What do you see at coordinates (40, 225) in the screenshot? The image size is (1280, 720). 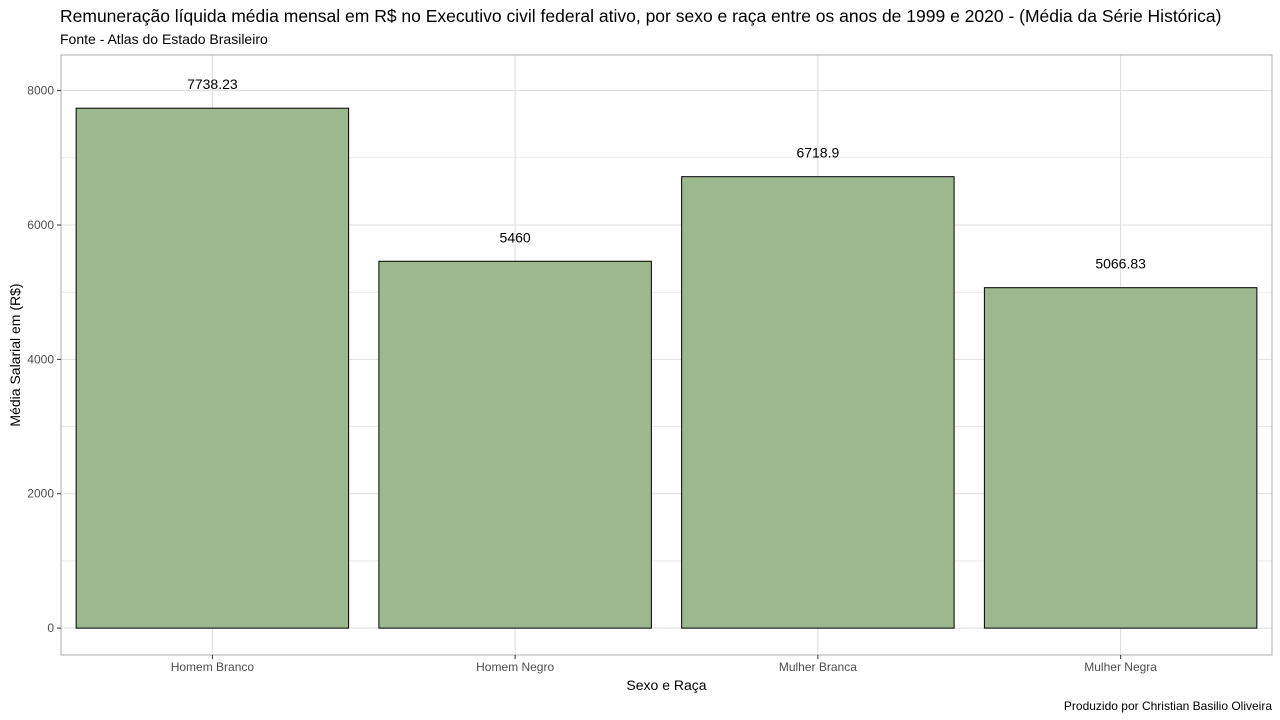 I see `y-tick-label: 6000` at bounding box center [40, 225].